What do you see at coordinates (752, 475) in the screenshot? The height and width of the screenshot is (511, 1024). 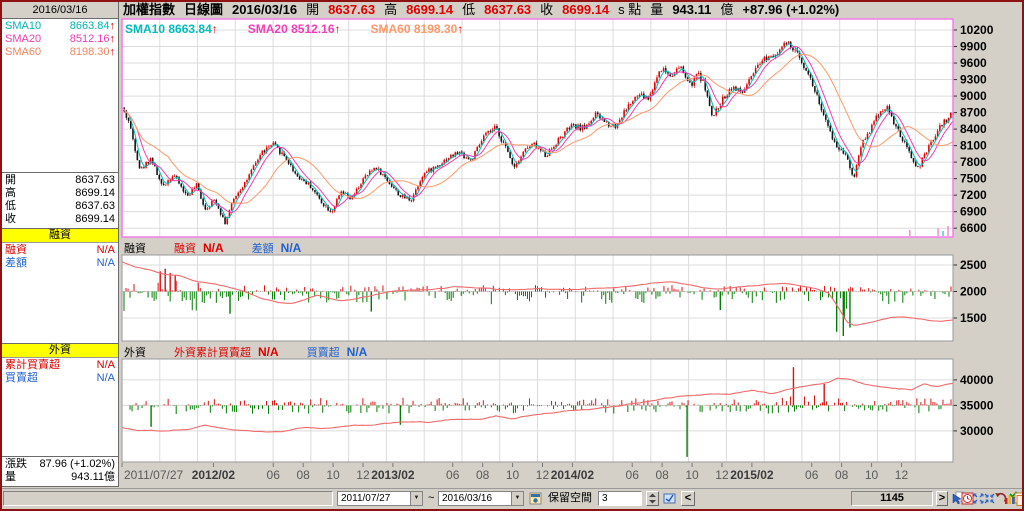 I see `x-axis-label: 2015/02` at bounding box center [752, 475].